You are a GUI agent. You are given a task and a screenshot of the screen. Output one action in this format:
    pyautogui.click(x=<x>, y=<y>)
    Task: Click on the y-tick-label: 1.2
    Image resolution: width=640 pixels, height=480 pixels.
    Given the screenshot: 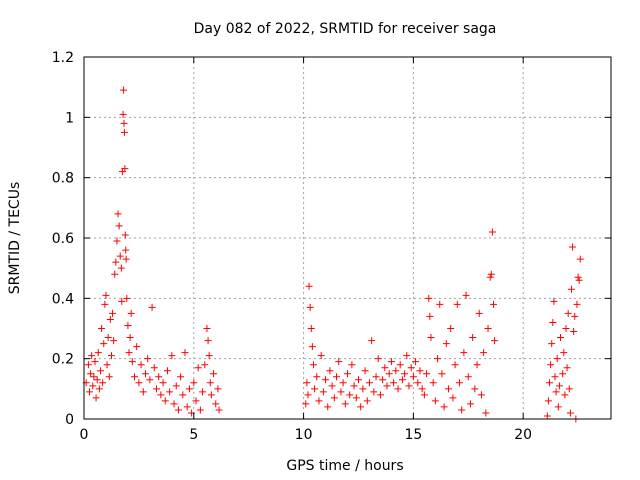 What is the action you would take?
    pyautogui.click(x=63, y=58)
    